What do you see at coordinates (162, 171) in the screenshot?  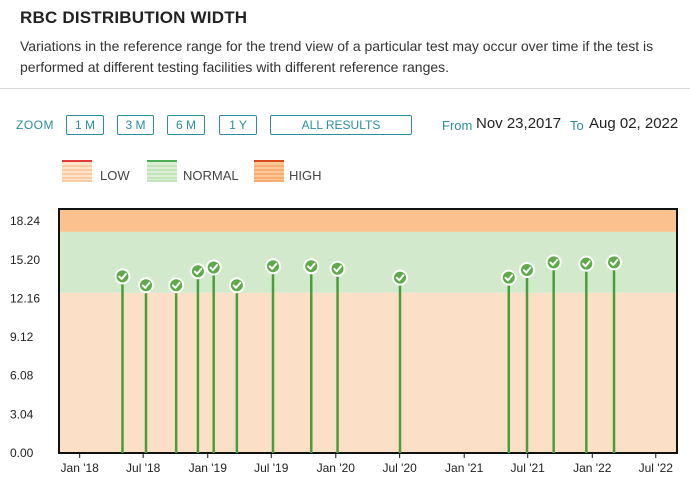 I see `normal-legend-swatch` at bounding box center [162, 171].